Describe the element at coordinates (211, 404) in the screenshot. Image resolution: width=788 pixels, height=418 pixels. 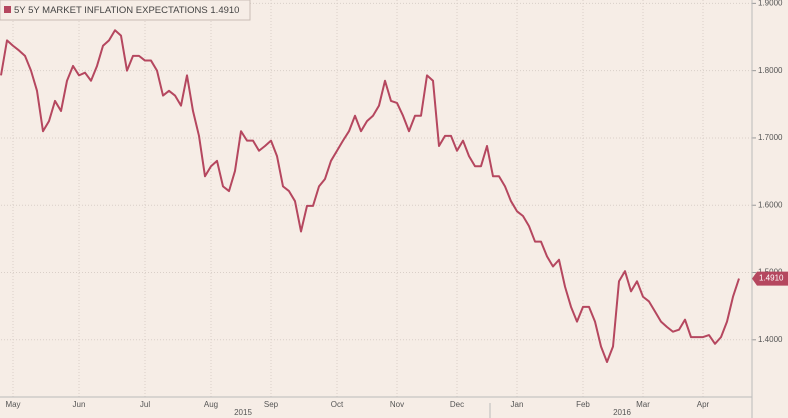
I see `x-tick-label: Aug` at that location.